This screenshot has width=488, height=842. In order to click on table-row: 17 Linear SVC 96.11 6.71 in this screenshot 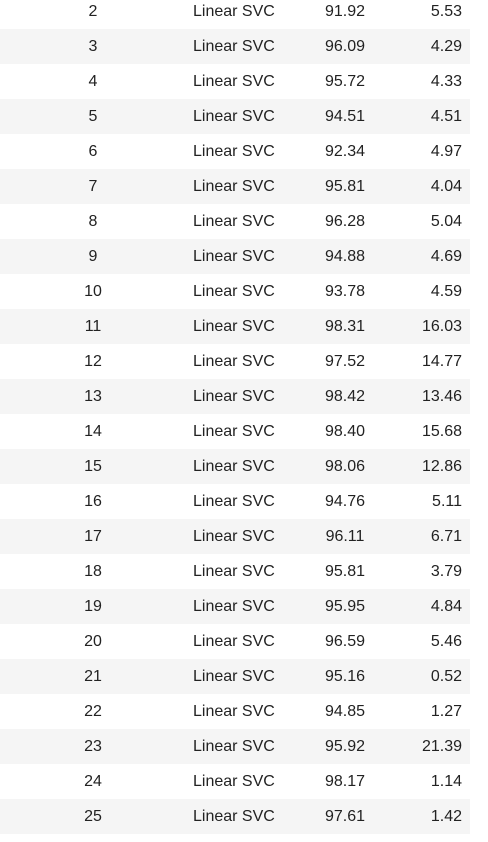, I will do `click(235, 536)`.